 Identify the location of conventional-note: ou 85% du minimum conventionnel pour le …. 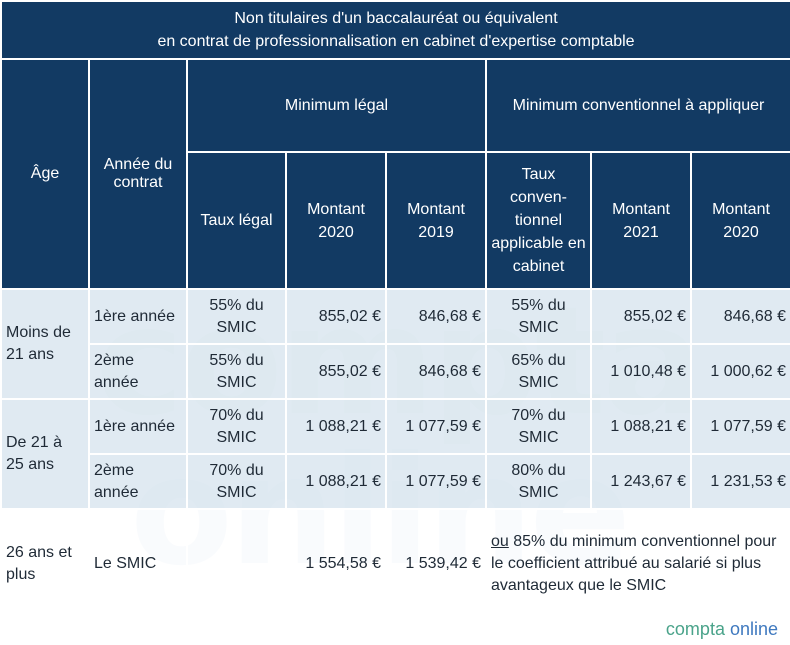
(637, 563).